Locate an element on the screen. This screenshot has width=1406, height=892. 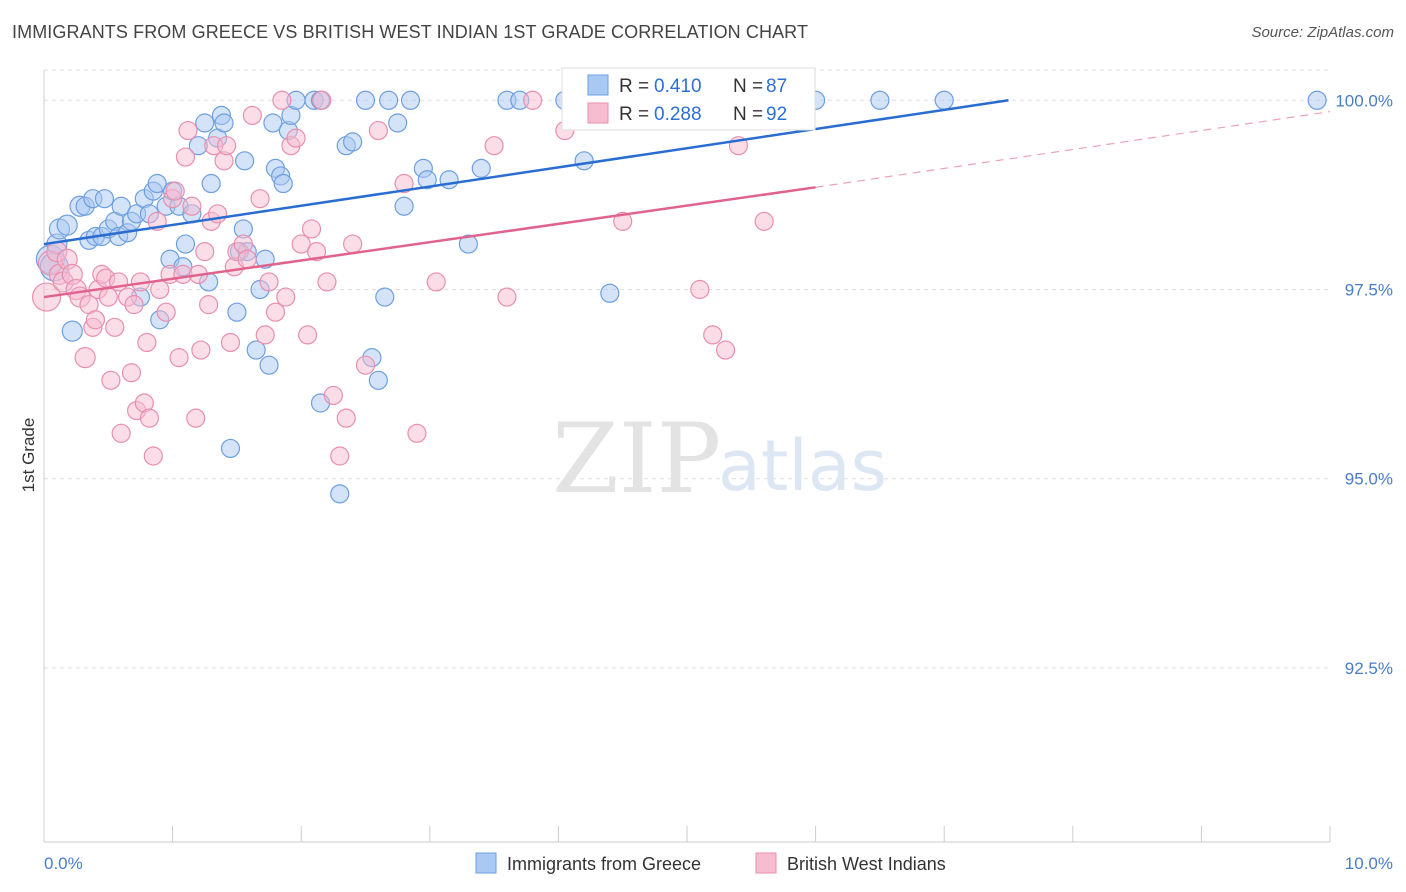
series-swatch-pink is located at coordinates (766, 863).